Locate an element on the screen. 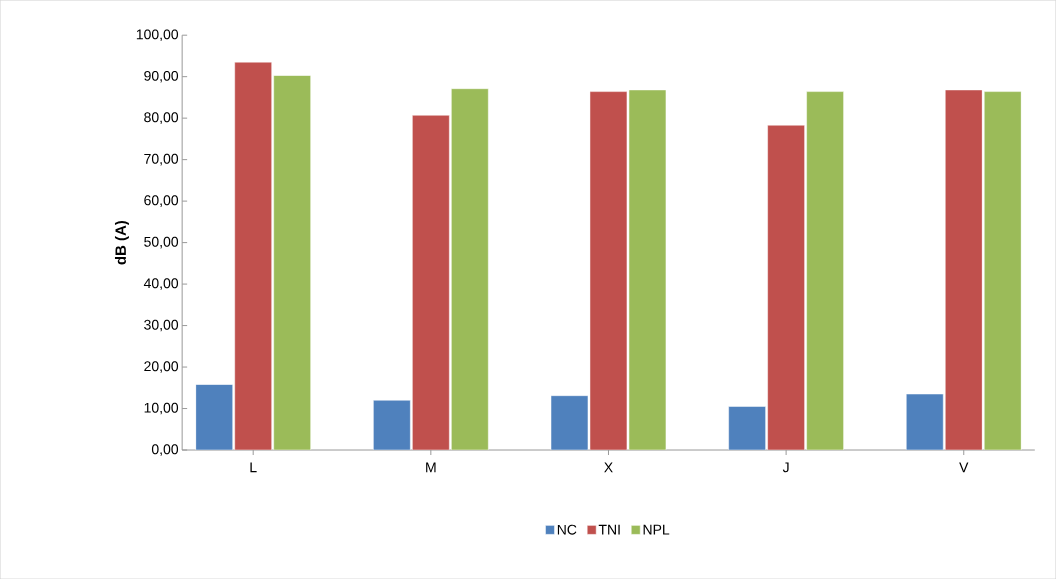  y-tick-label: 90,00 is located at coordinates (161, 76).